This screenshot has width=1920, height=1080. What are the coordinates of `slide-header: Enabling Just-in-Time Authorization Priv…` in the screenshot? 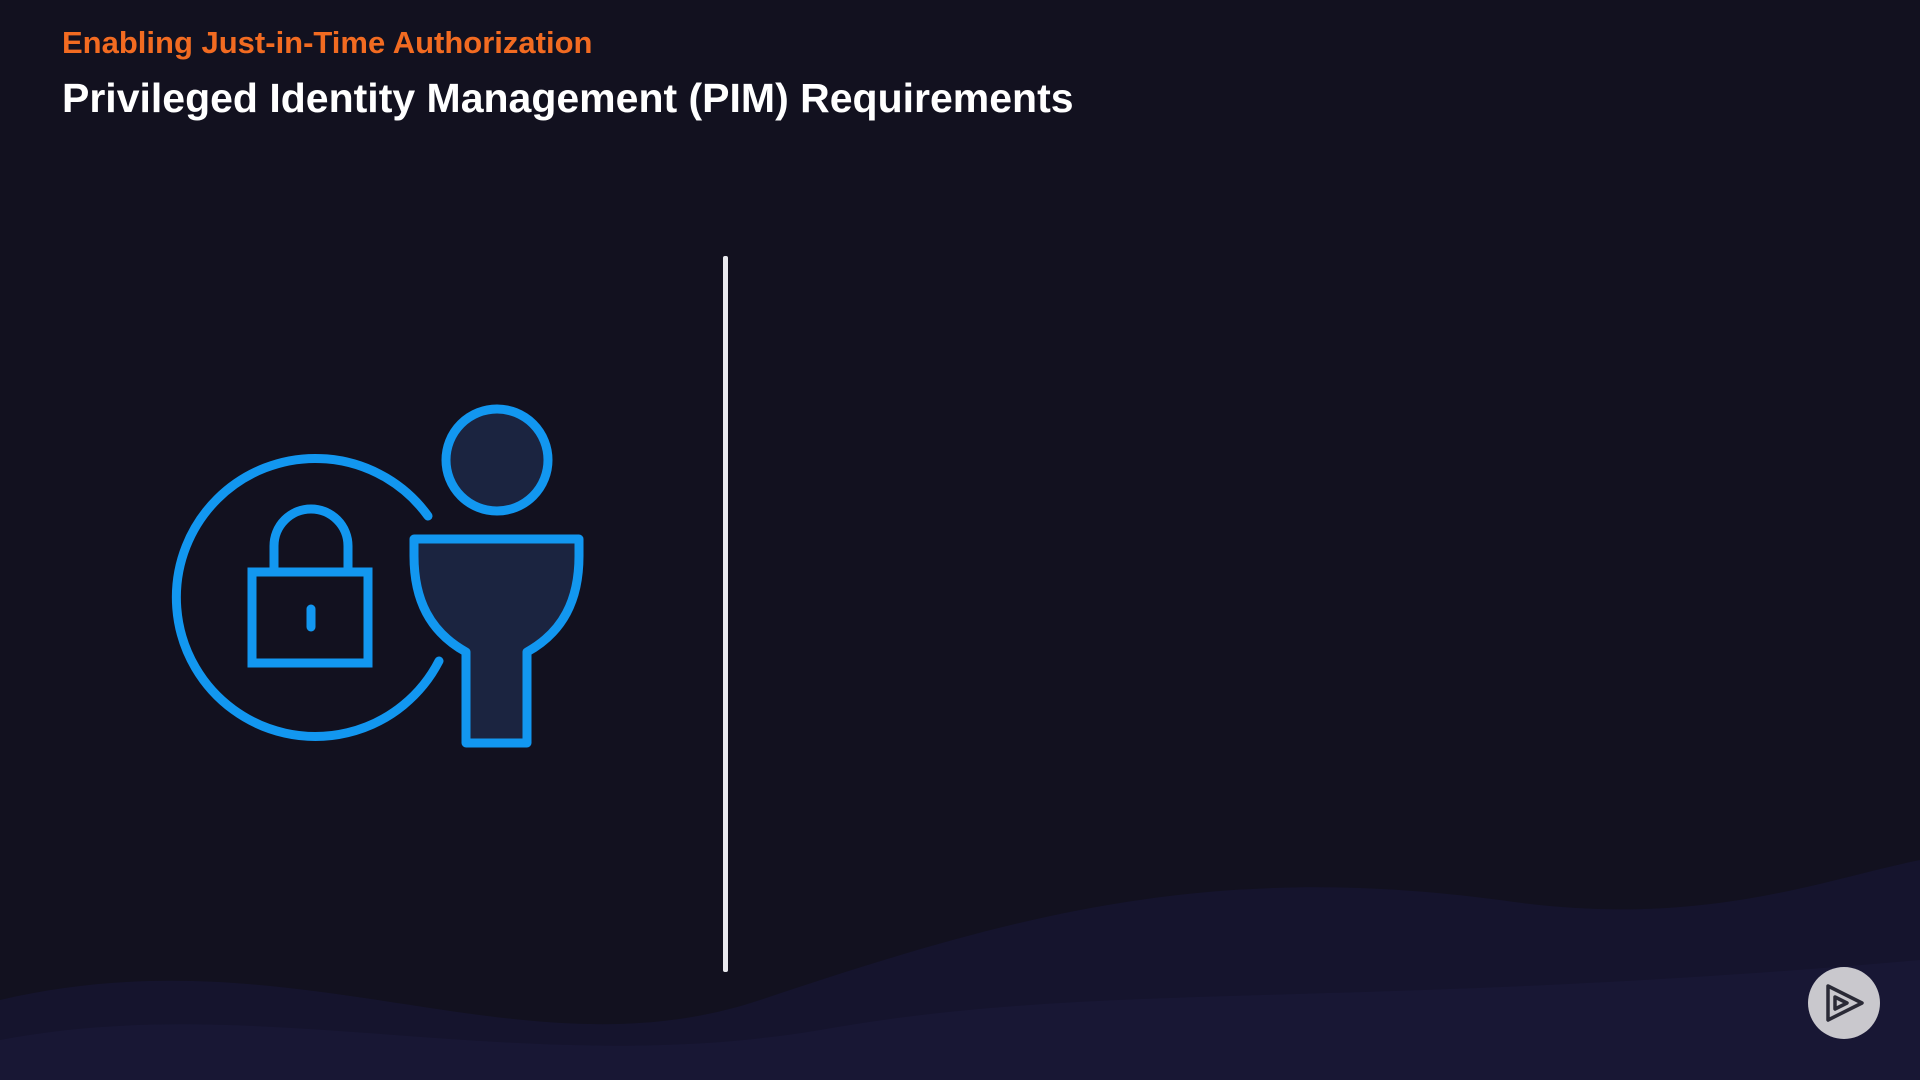 It's located at (568, 73).